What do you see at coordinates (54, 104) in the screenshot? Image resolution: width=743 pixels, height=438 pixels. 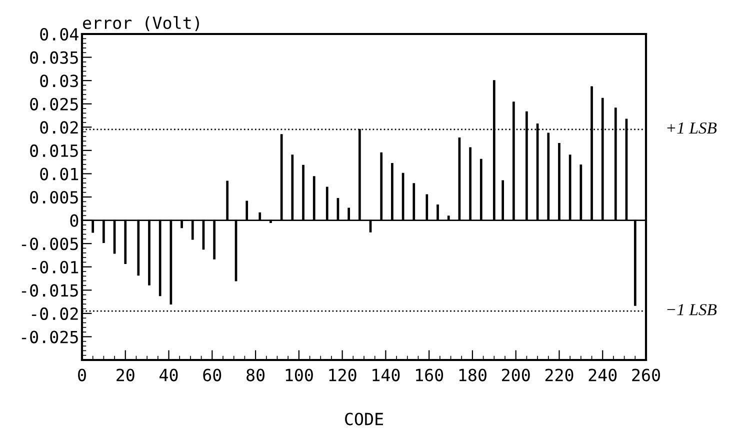 I see `y-tick-label: 0.025` at bounding box center [54, 104].